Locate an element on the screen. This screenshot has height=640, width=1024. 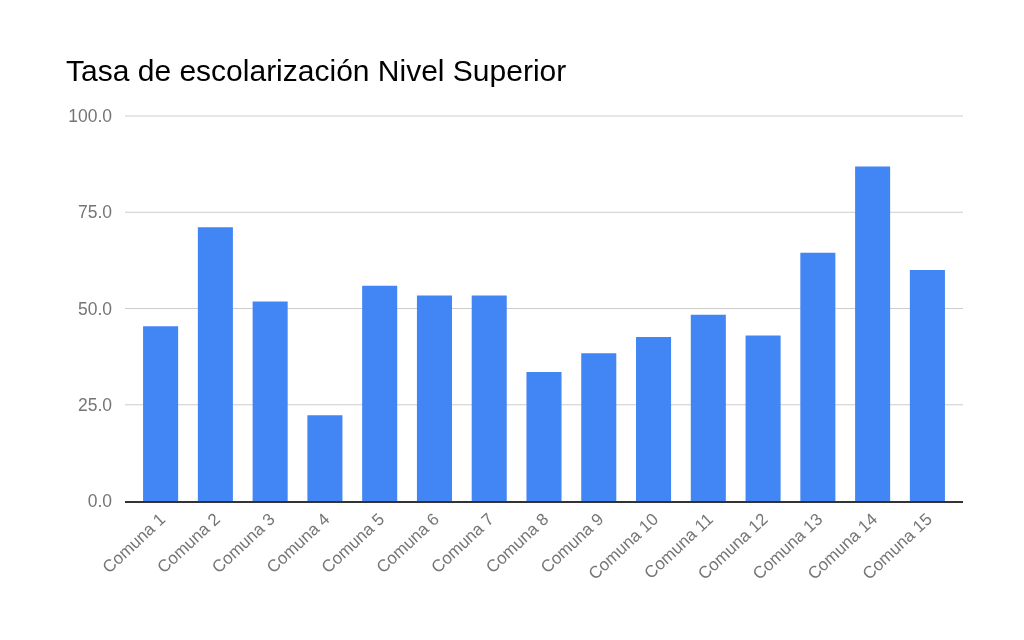
y-tick-label: 50.0 is located at coordinates (95, 308).